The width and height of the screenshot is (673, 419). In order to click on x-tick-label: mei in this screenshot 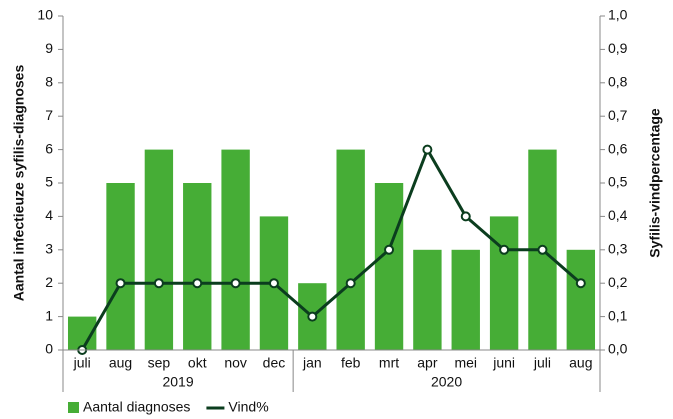, I will do `click(465, 363)`.